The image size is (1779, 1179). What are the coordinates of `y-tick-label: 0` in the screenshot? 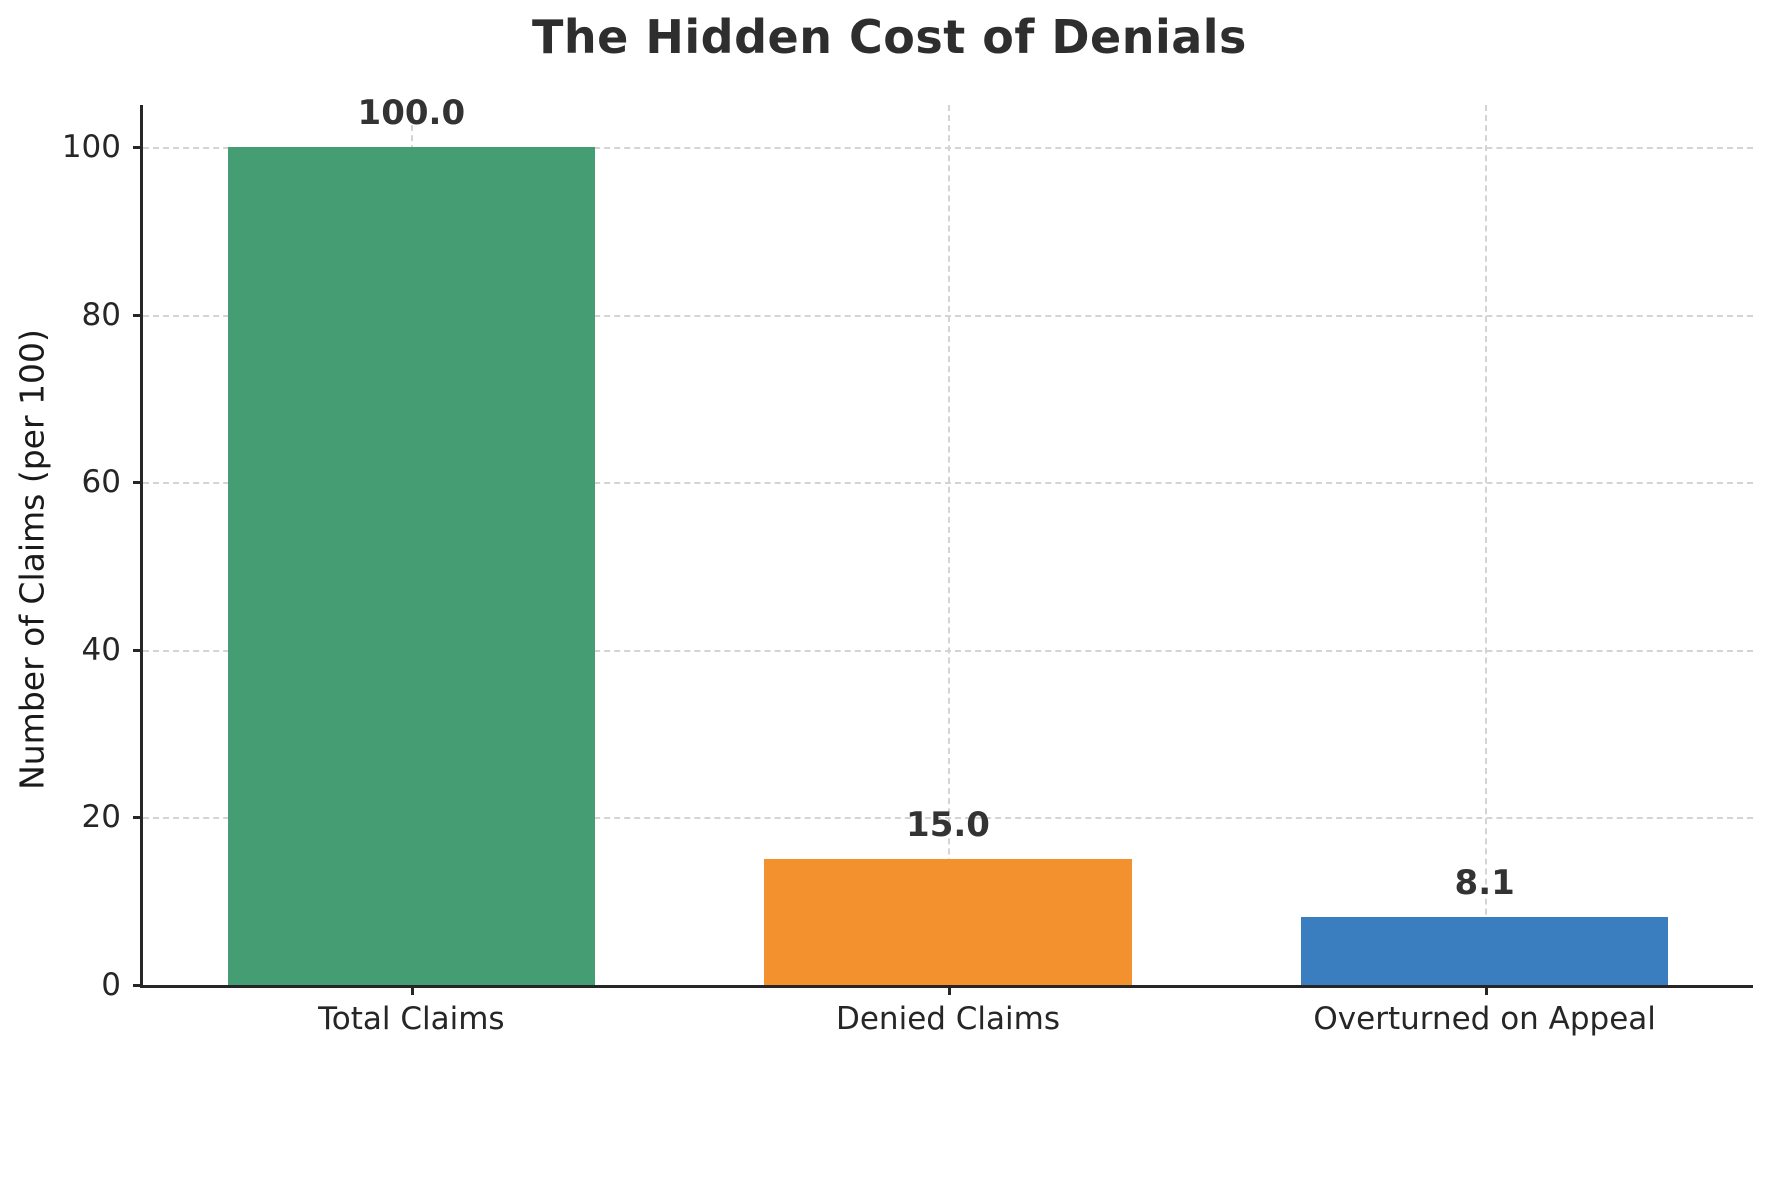 It's located at (111, 985).